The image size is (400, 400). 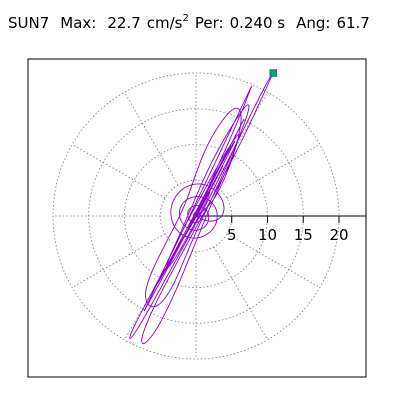 I want to click on per-label: Per:, so click(x=209, y=23).